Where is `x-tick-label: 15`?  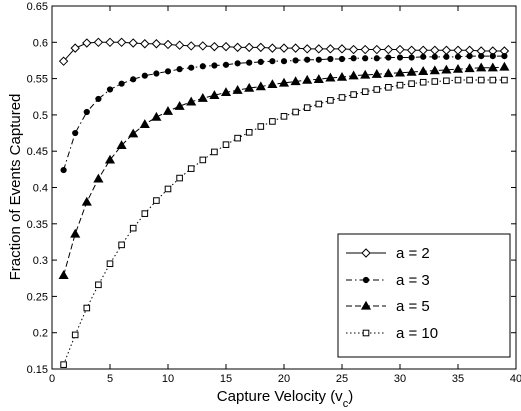 x-tick-label: 15 is located at coordinates (226, 379).